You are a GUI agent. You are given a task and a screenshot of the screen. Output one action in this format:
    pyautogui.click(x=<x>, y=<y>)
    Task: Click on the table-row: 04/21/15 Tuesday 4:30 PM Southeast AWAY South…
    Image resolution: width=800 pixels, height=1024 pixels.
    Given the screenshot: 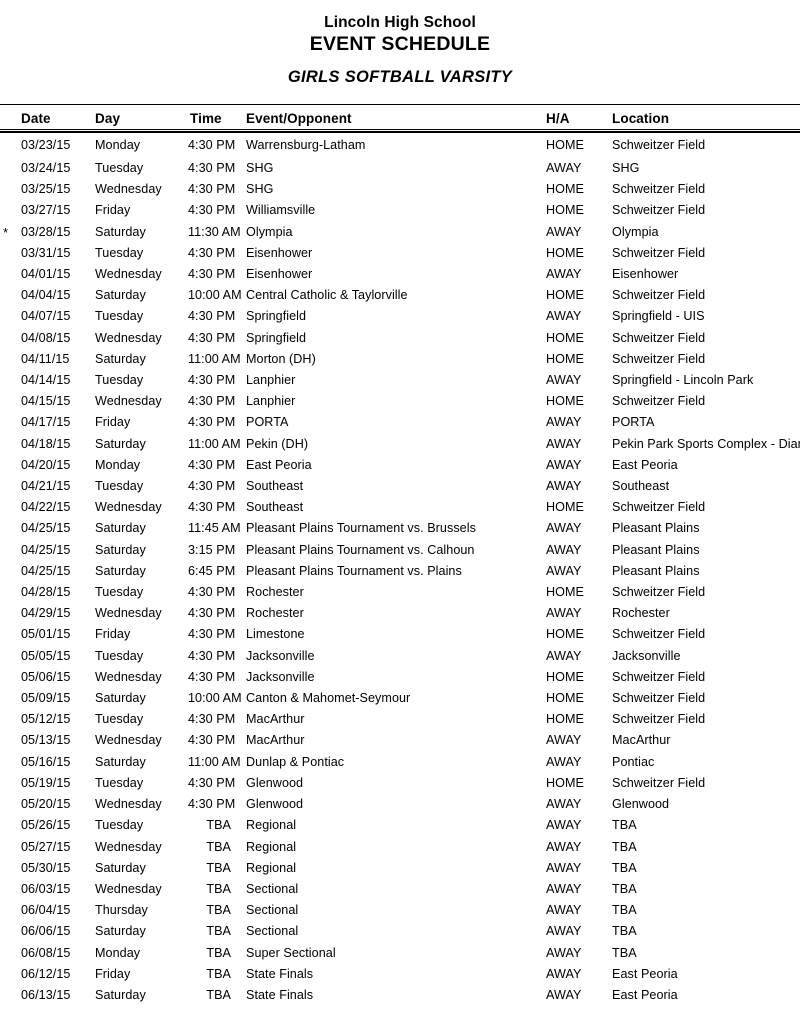 What is the action you would take?
    pyautogui.click(x=400, y=486)
    